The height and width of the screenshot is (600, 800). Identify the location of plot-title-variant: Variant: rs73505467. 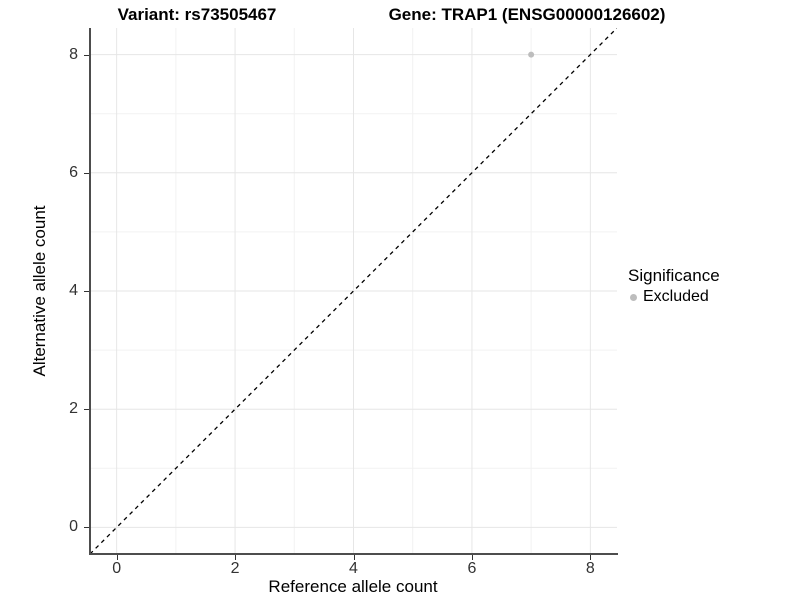
(197, 14).